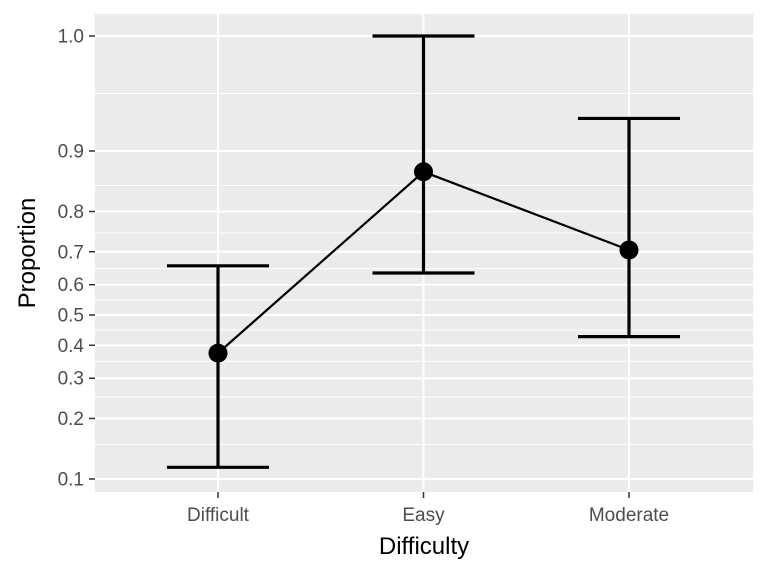  What do you see at coordinates (71, 285) in the screenshot?
I see `y-tick-label: 0.6` at bounding box center [71, 285].